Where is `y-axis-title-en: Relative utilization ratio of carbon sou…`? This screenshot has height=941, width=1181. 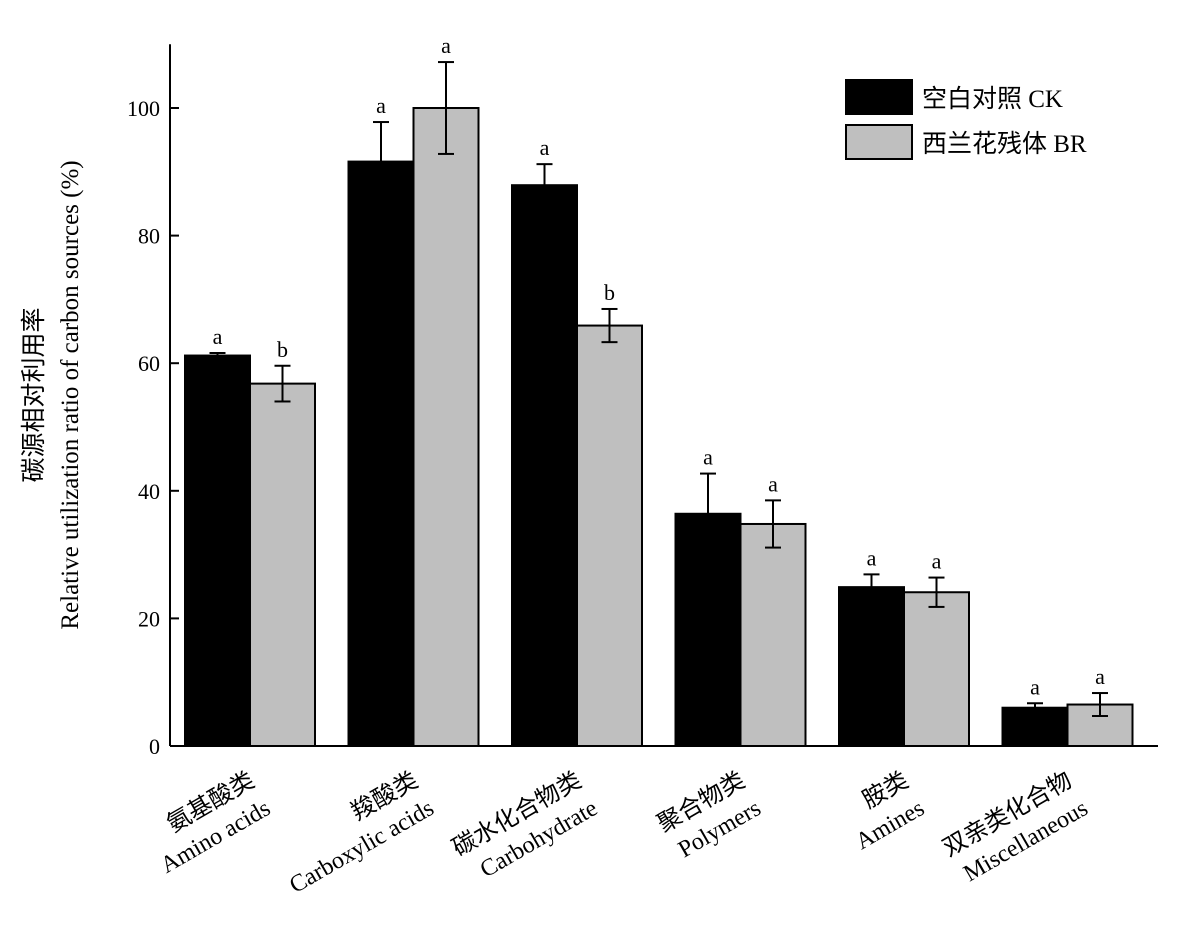
y-axis-title-en: Relative utilization ratio of carbon sou… is located at coordinates (70, 394).